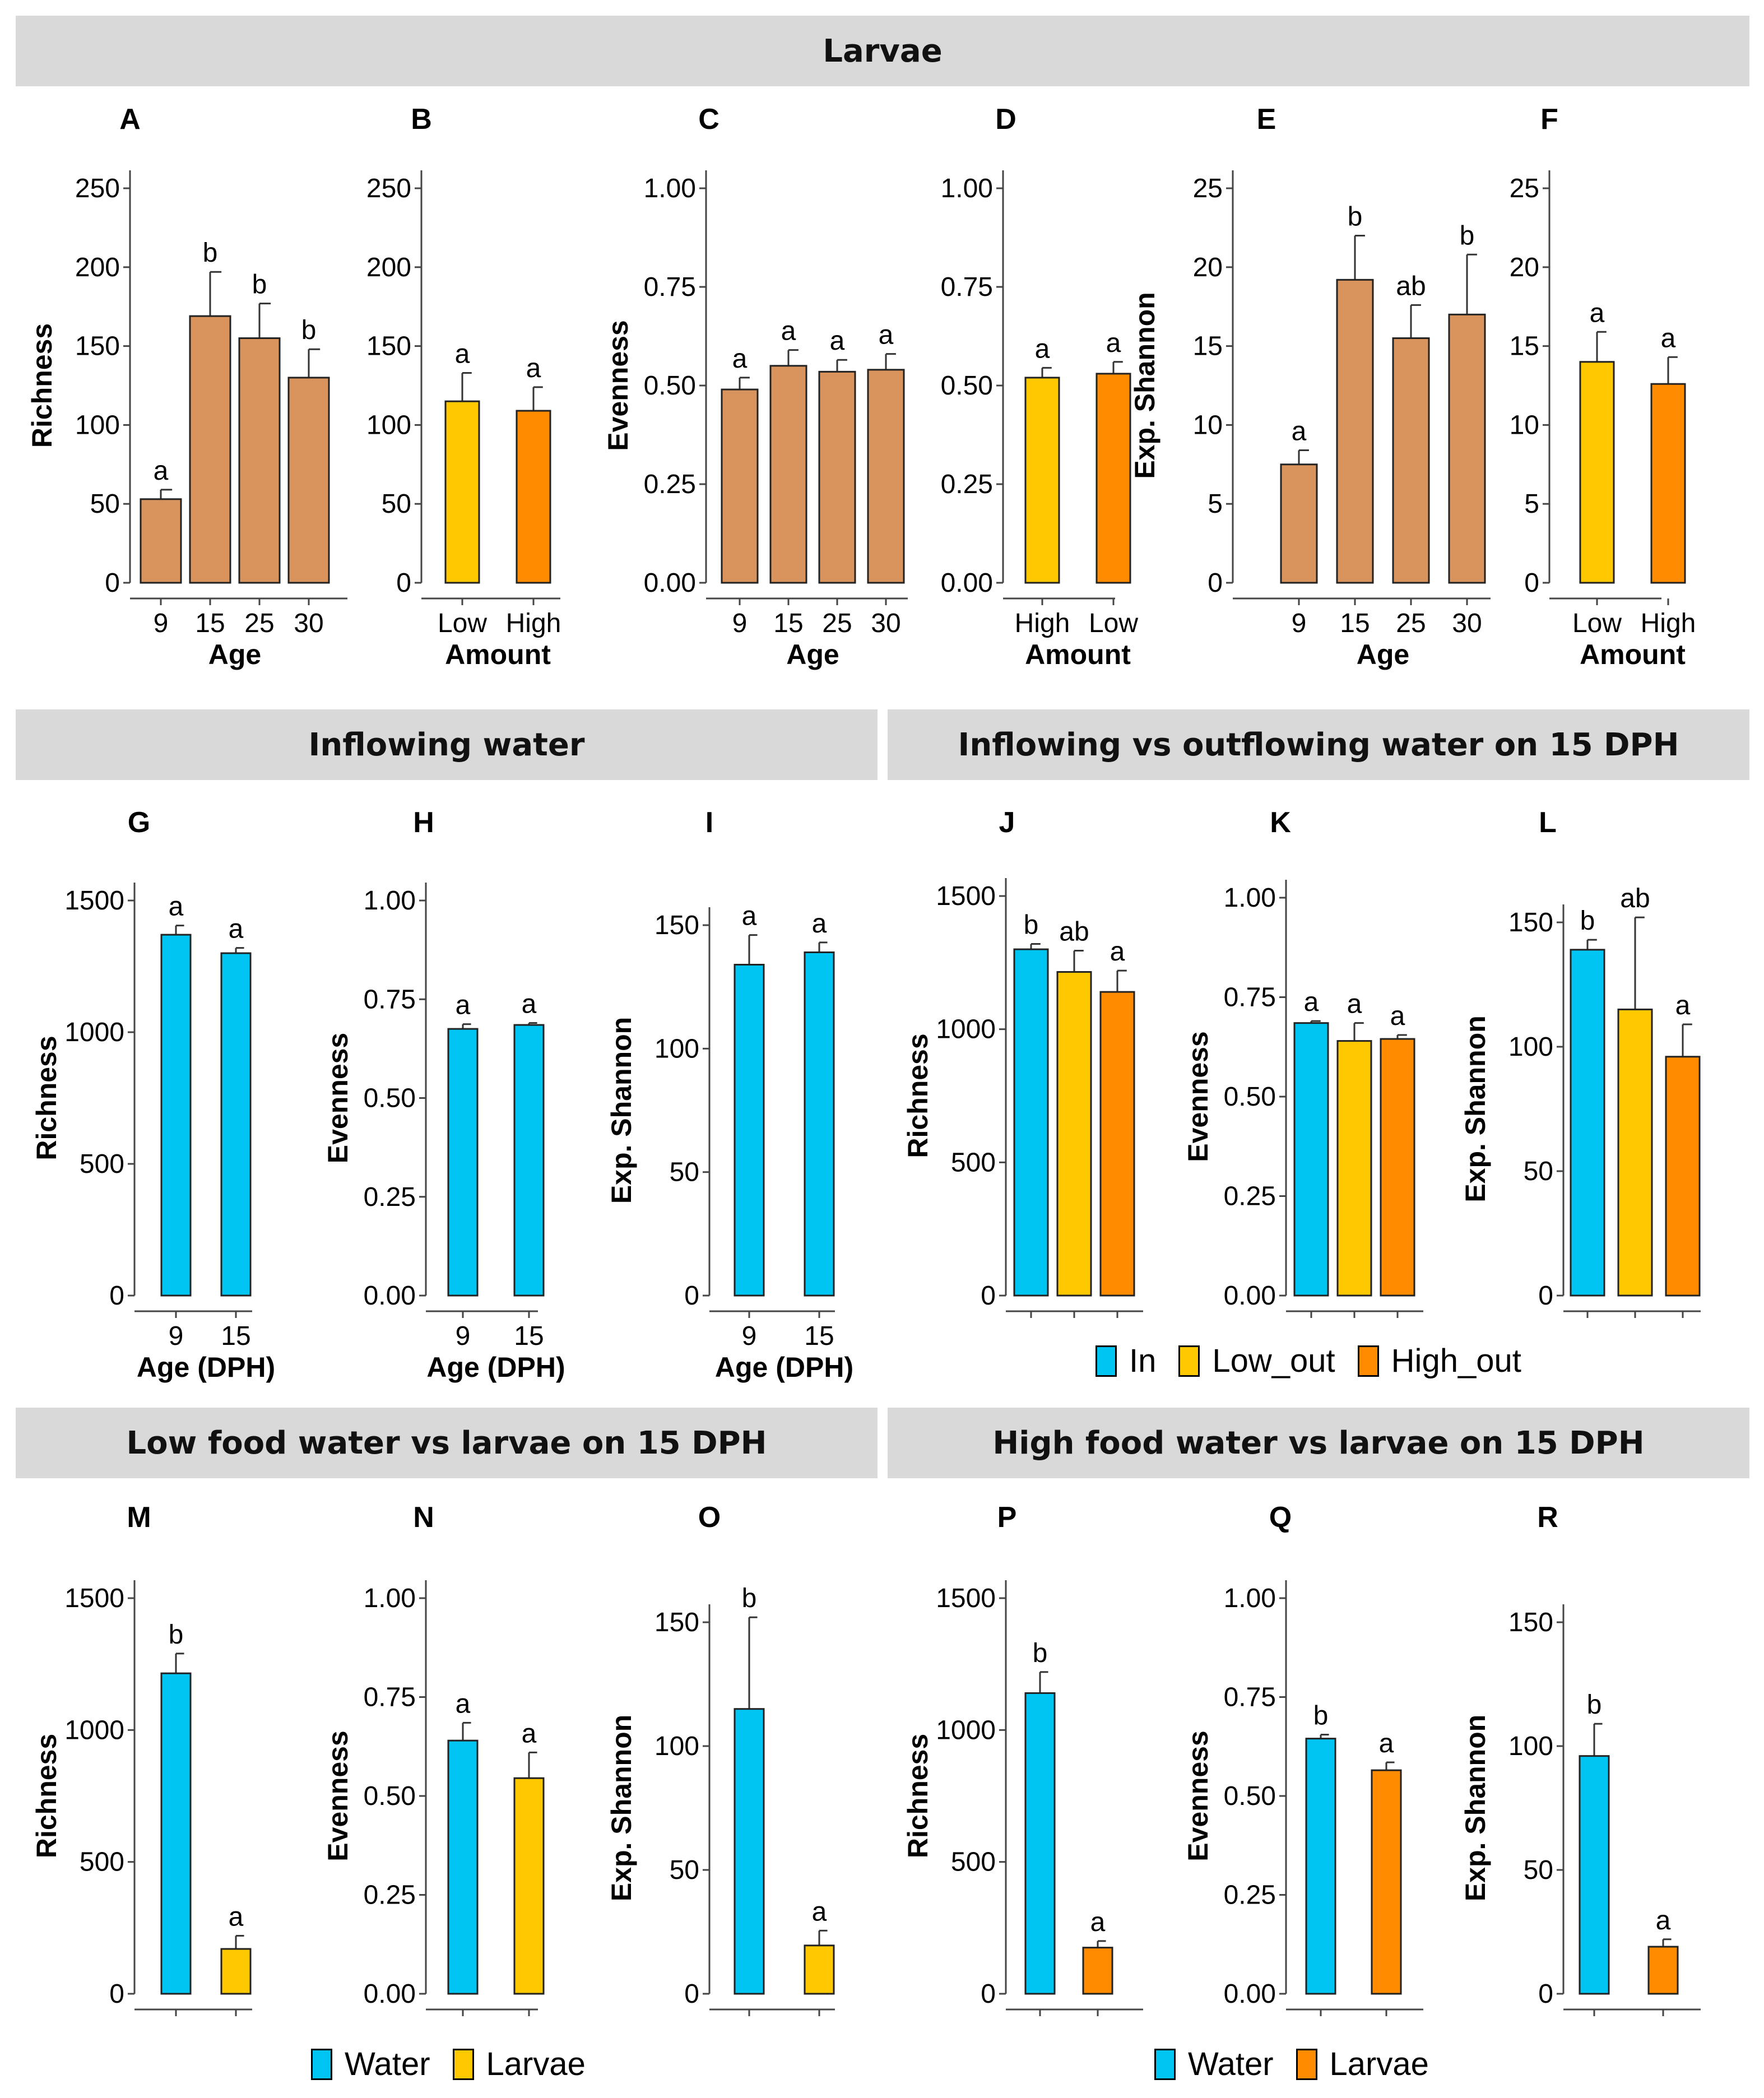  I want to click on y-axis-label: Richness, so click(46, 1796).